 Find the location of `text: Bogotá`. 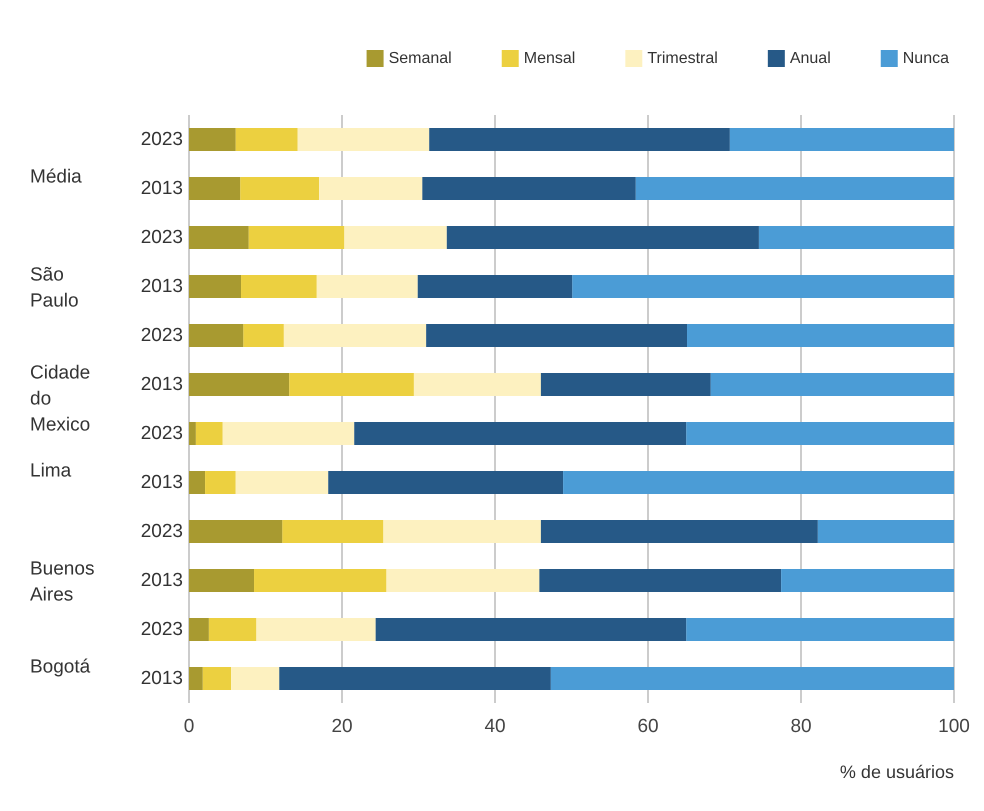

text: Bogotá is located at coordinates (60, 667).